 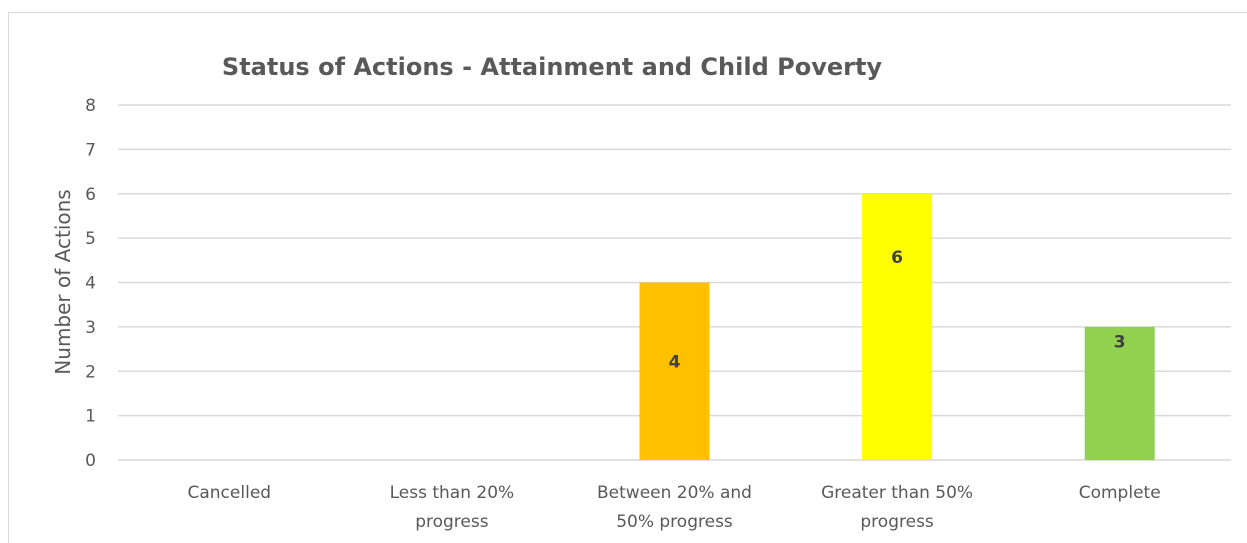 I want to click on y-tick-label: 0, so click(x=90, y=461).